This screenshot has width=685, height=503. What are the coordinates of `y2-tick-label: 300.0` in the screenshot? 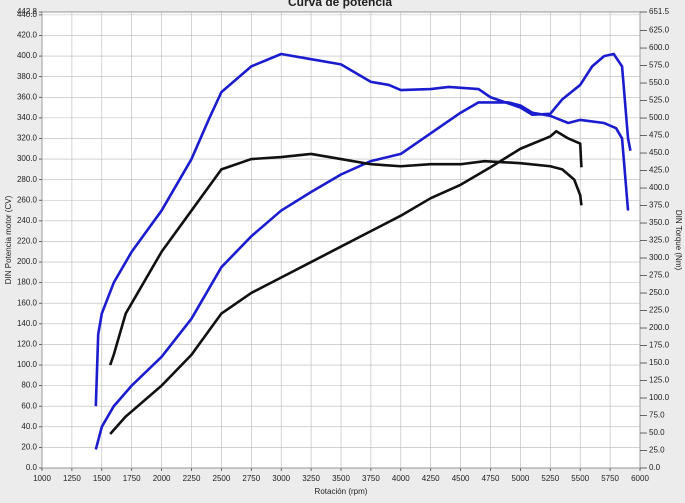 It's located at (659, 257).